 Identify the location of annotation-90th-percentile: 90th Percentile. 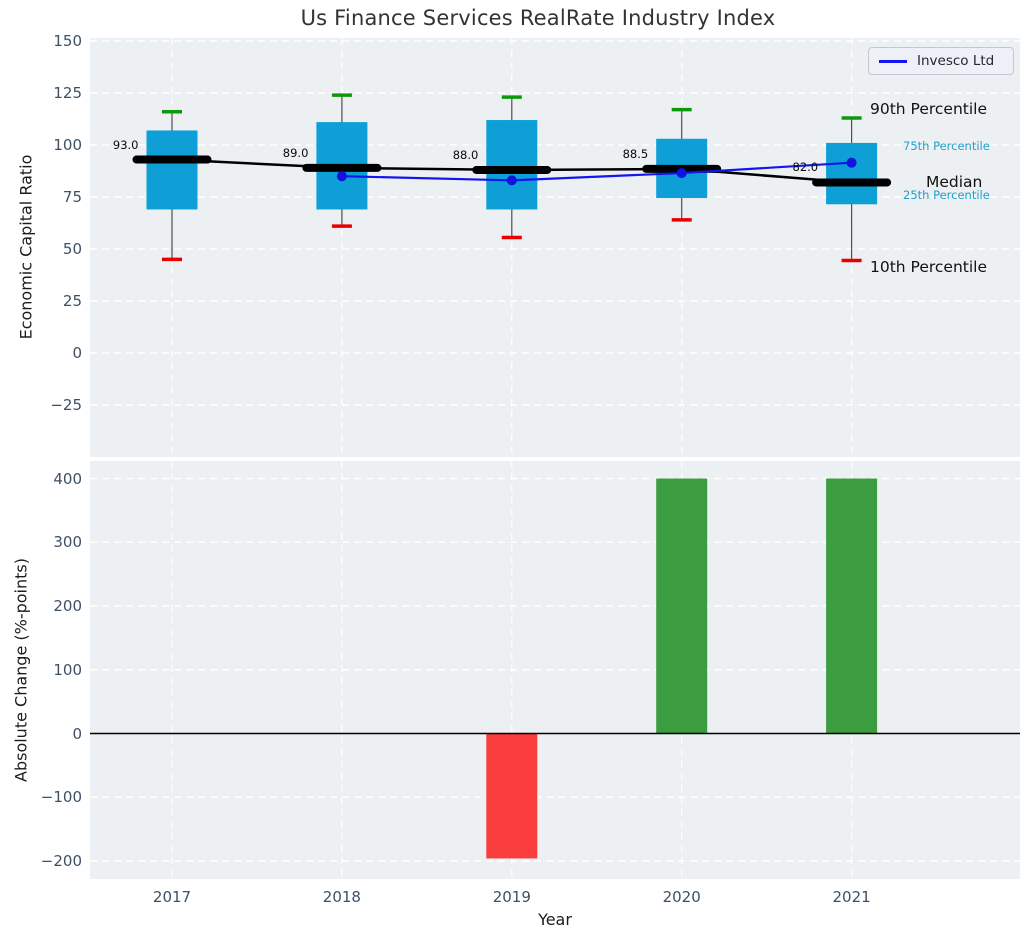
(929, 108).